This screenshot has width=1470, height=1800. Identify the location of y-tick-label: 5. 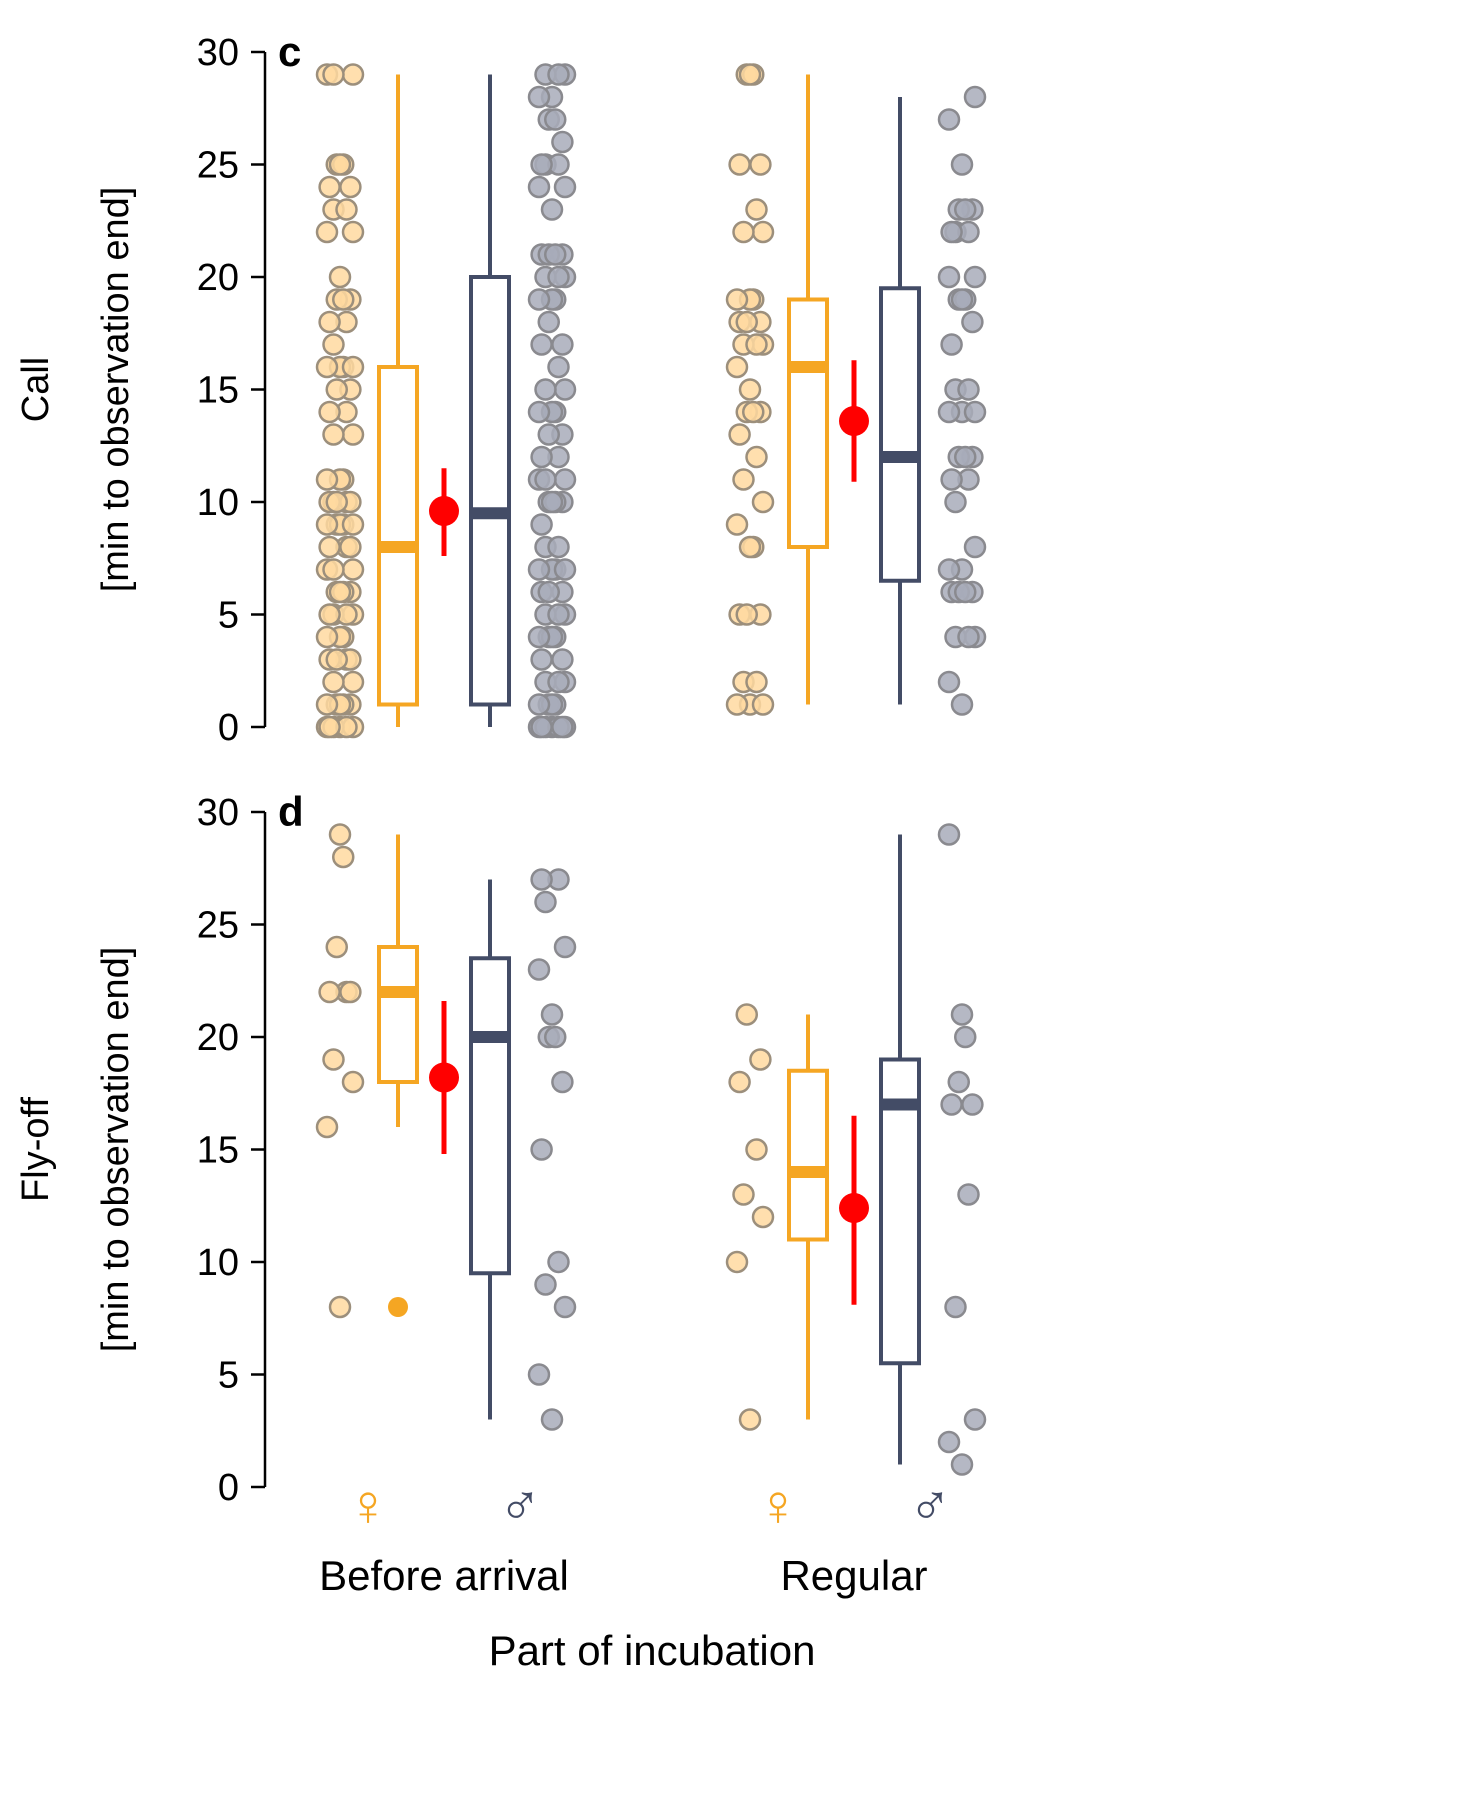
(228, 616).